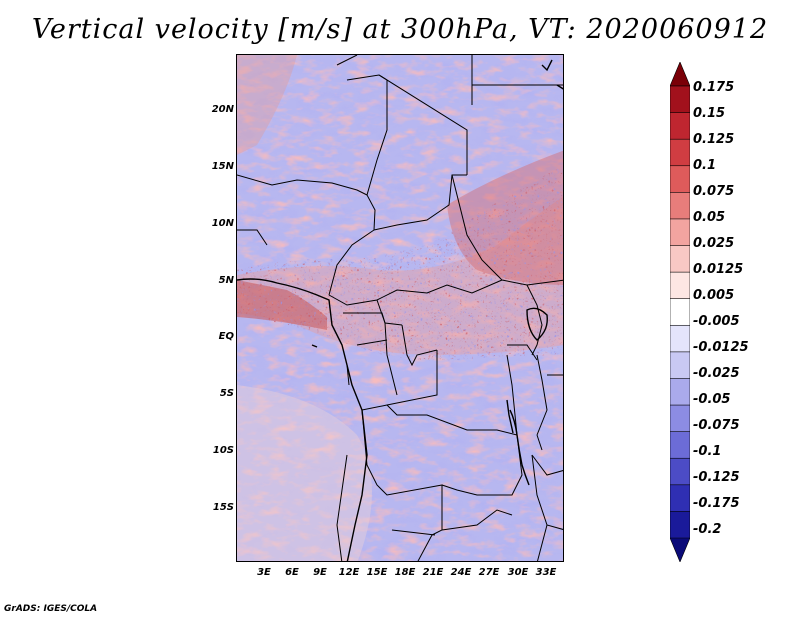  I want to click on lat-label-20n: 20N, so click(222, 109).